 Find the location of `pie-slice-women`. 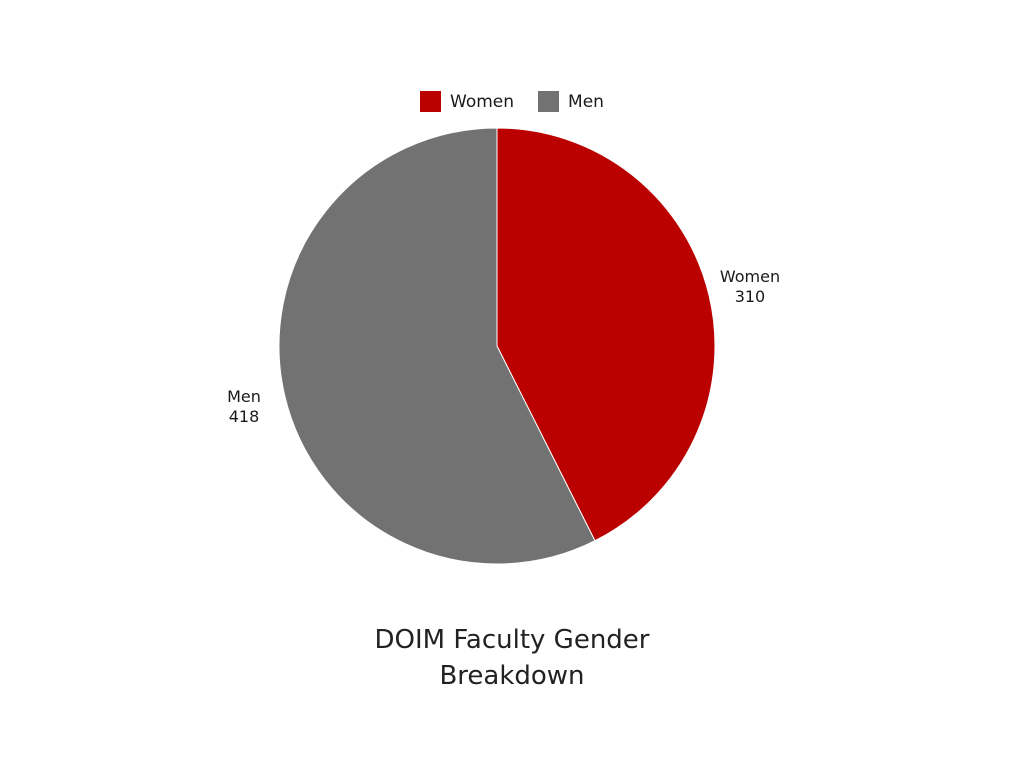

pie-slice-women is located at coordinates (606, 334).